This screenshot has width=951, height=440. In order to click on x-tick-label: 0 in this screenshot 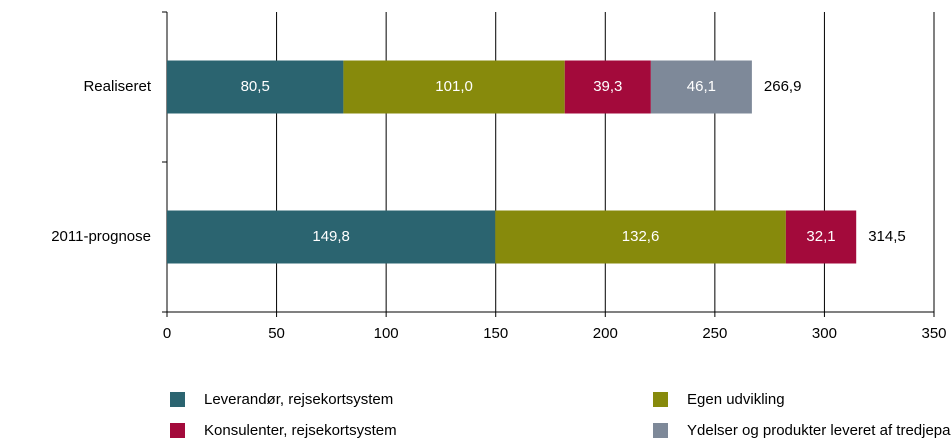, I will do `click(167, 333)`.